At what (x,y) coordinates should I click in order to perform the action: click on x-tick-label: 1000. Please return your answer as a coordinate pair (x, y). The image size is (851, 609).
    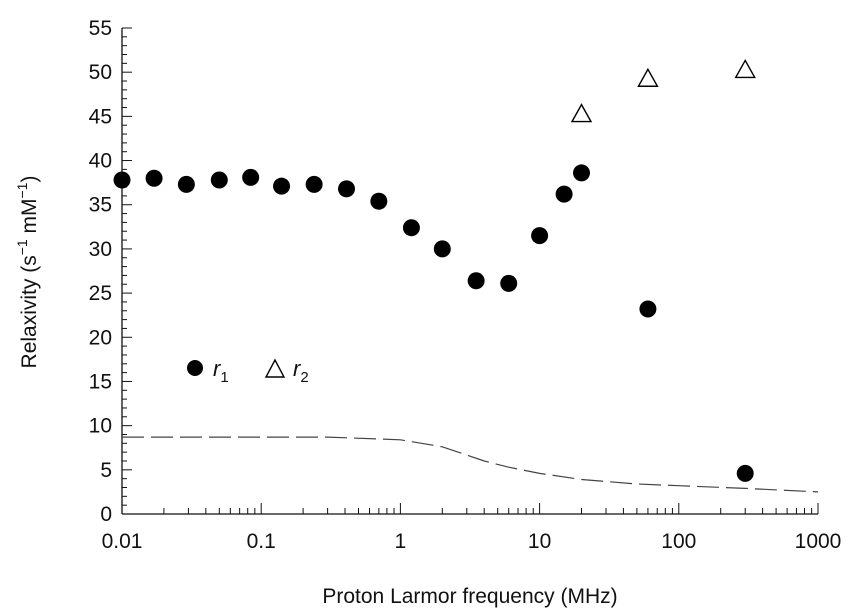
    Looking at the image, I should click on (818, 541).